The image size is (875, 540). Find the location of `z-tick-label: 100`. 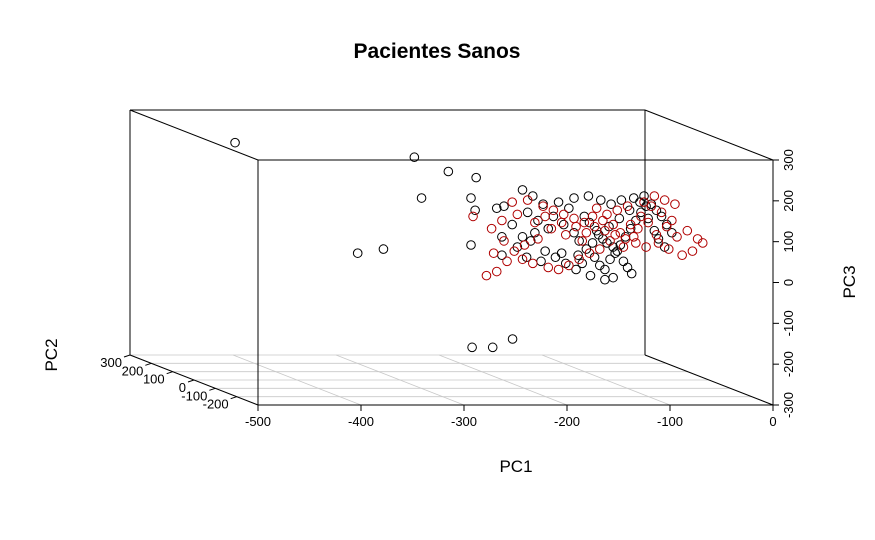

z-tick-label: 100 is located at coordinates (788, 242).